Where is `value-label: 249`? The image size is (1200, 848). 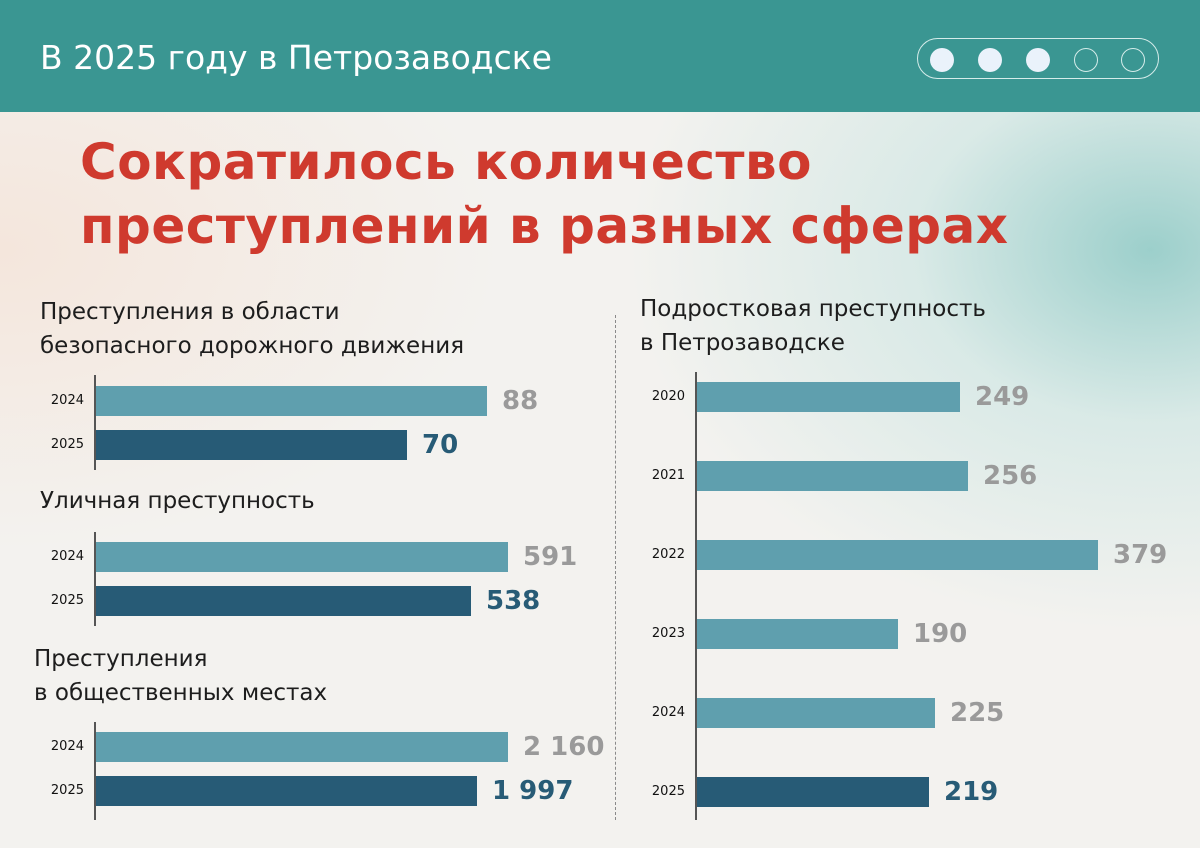 value-label: 249 is located at coordinates (1002, 397).